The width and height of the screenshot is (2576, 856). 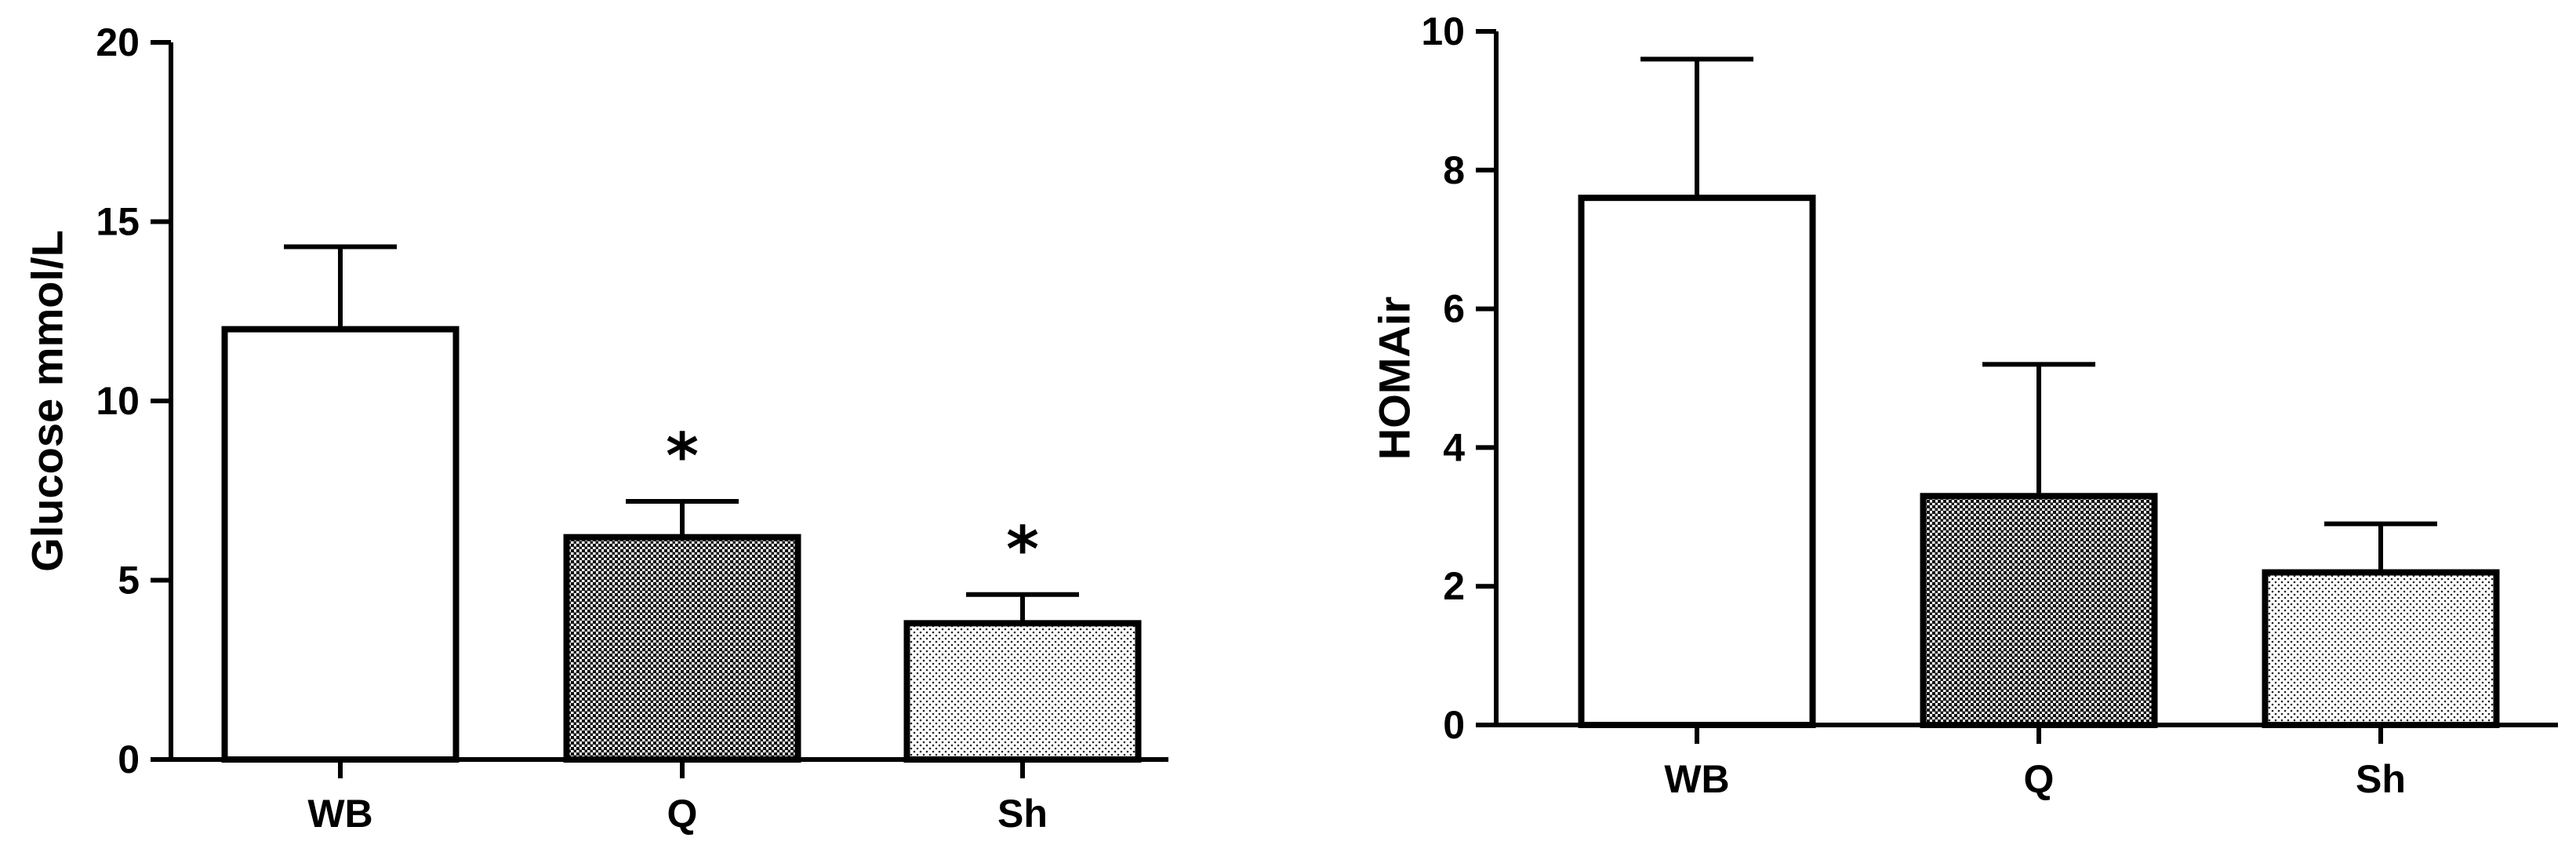 What do you see at coordinates (1454, 309) in the screenshot?
I see `y-tick-label: 6` at bounding box center [1454, 309].